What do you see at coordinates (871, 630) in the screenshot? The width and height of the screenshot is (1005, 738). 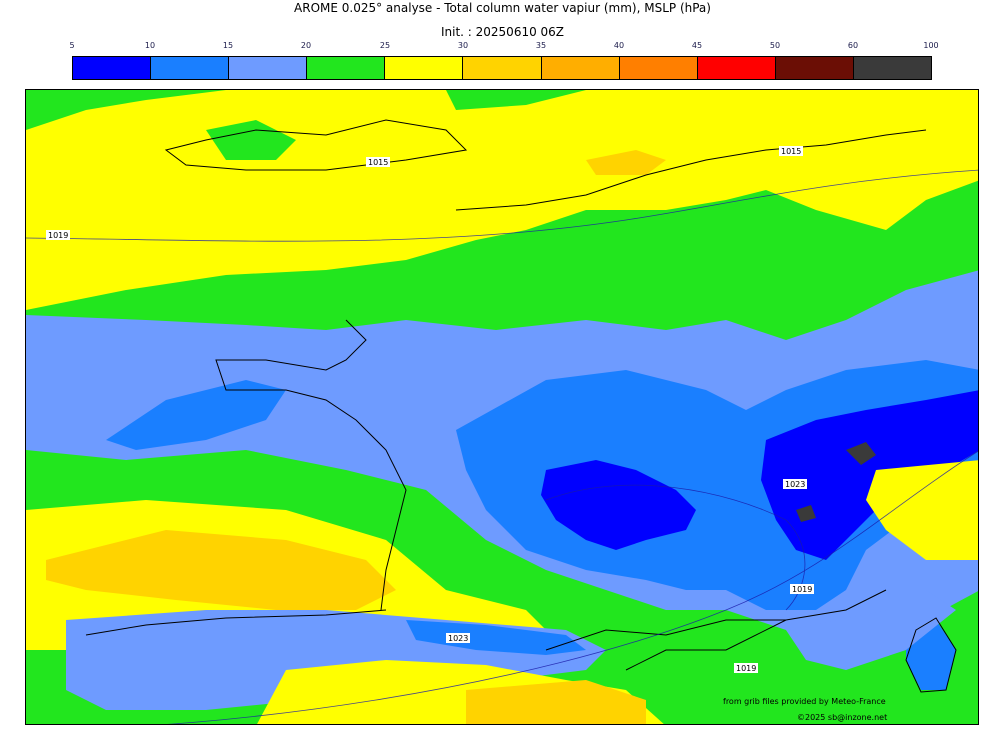 I see `field-ligurian-blue` at bounding box center [871, 630].